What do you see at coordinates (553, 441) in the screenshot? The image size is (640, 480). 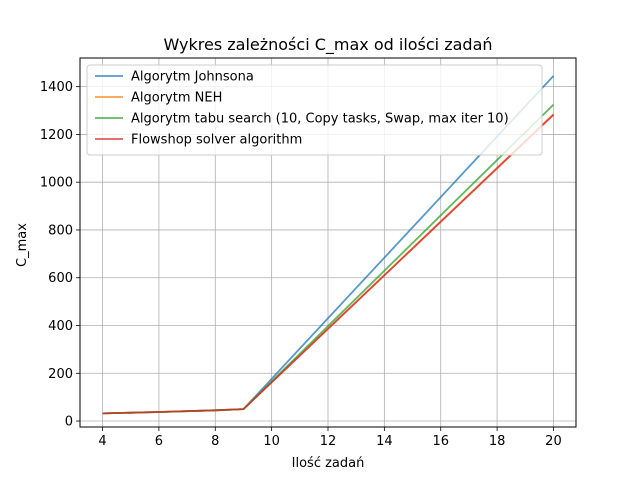 I see `x-tick-label: 20` at bounding box center [553, 441].